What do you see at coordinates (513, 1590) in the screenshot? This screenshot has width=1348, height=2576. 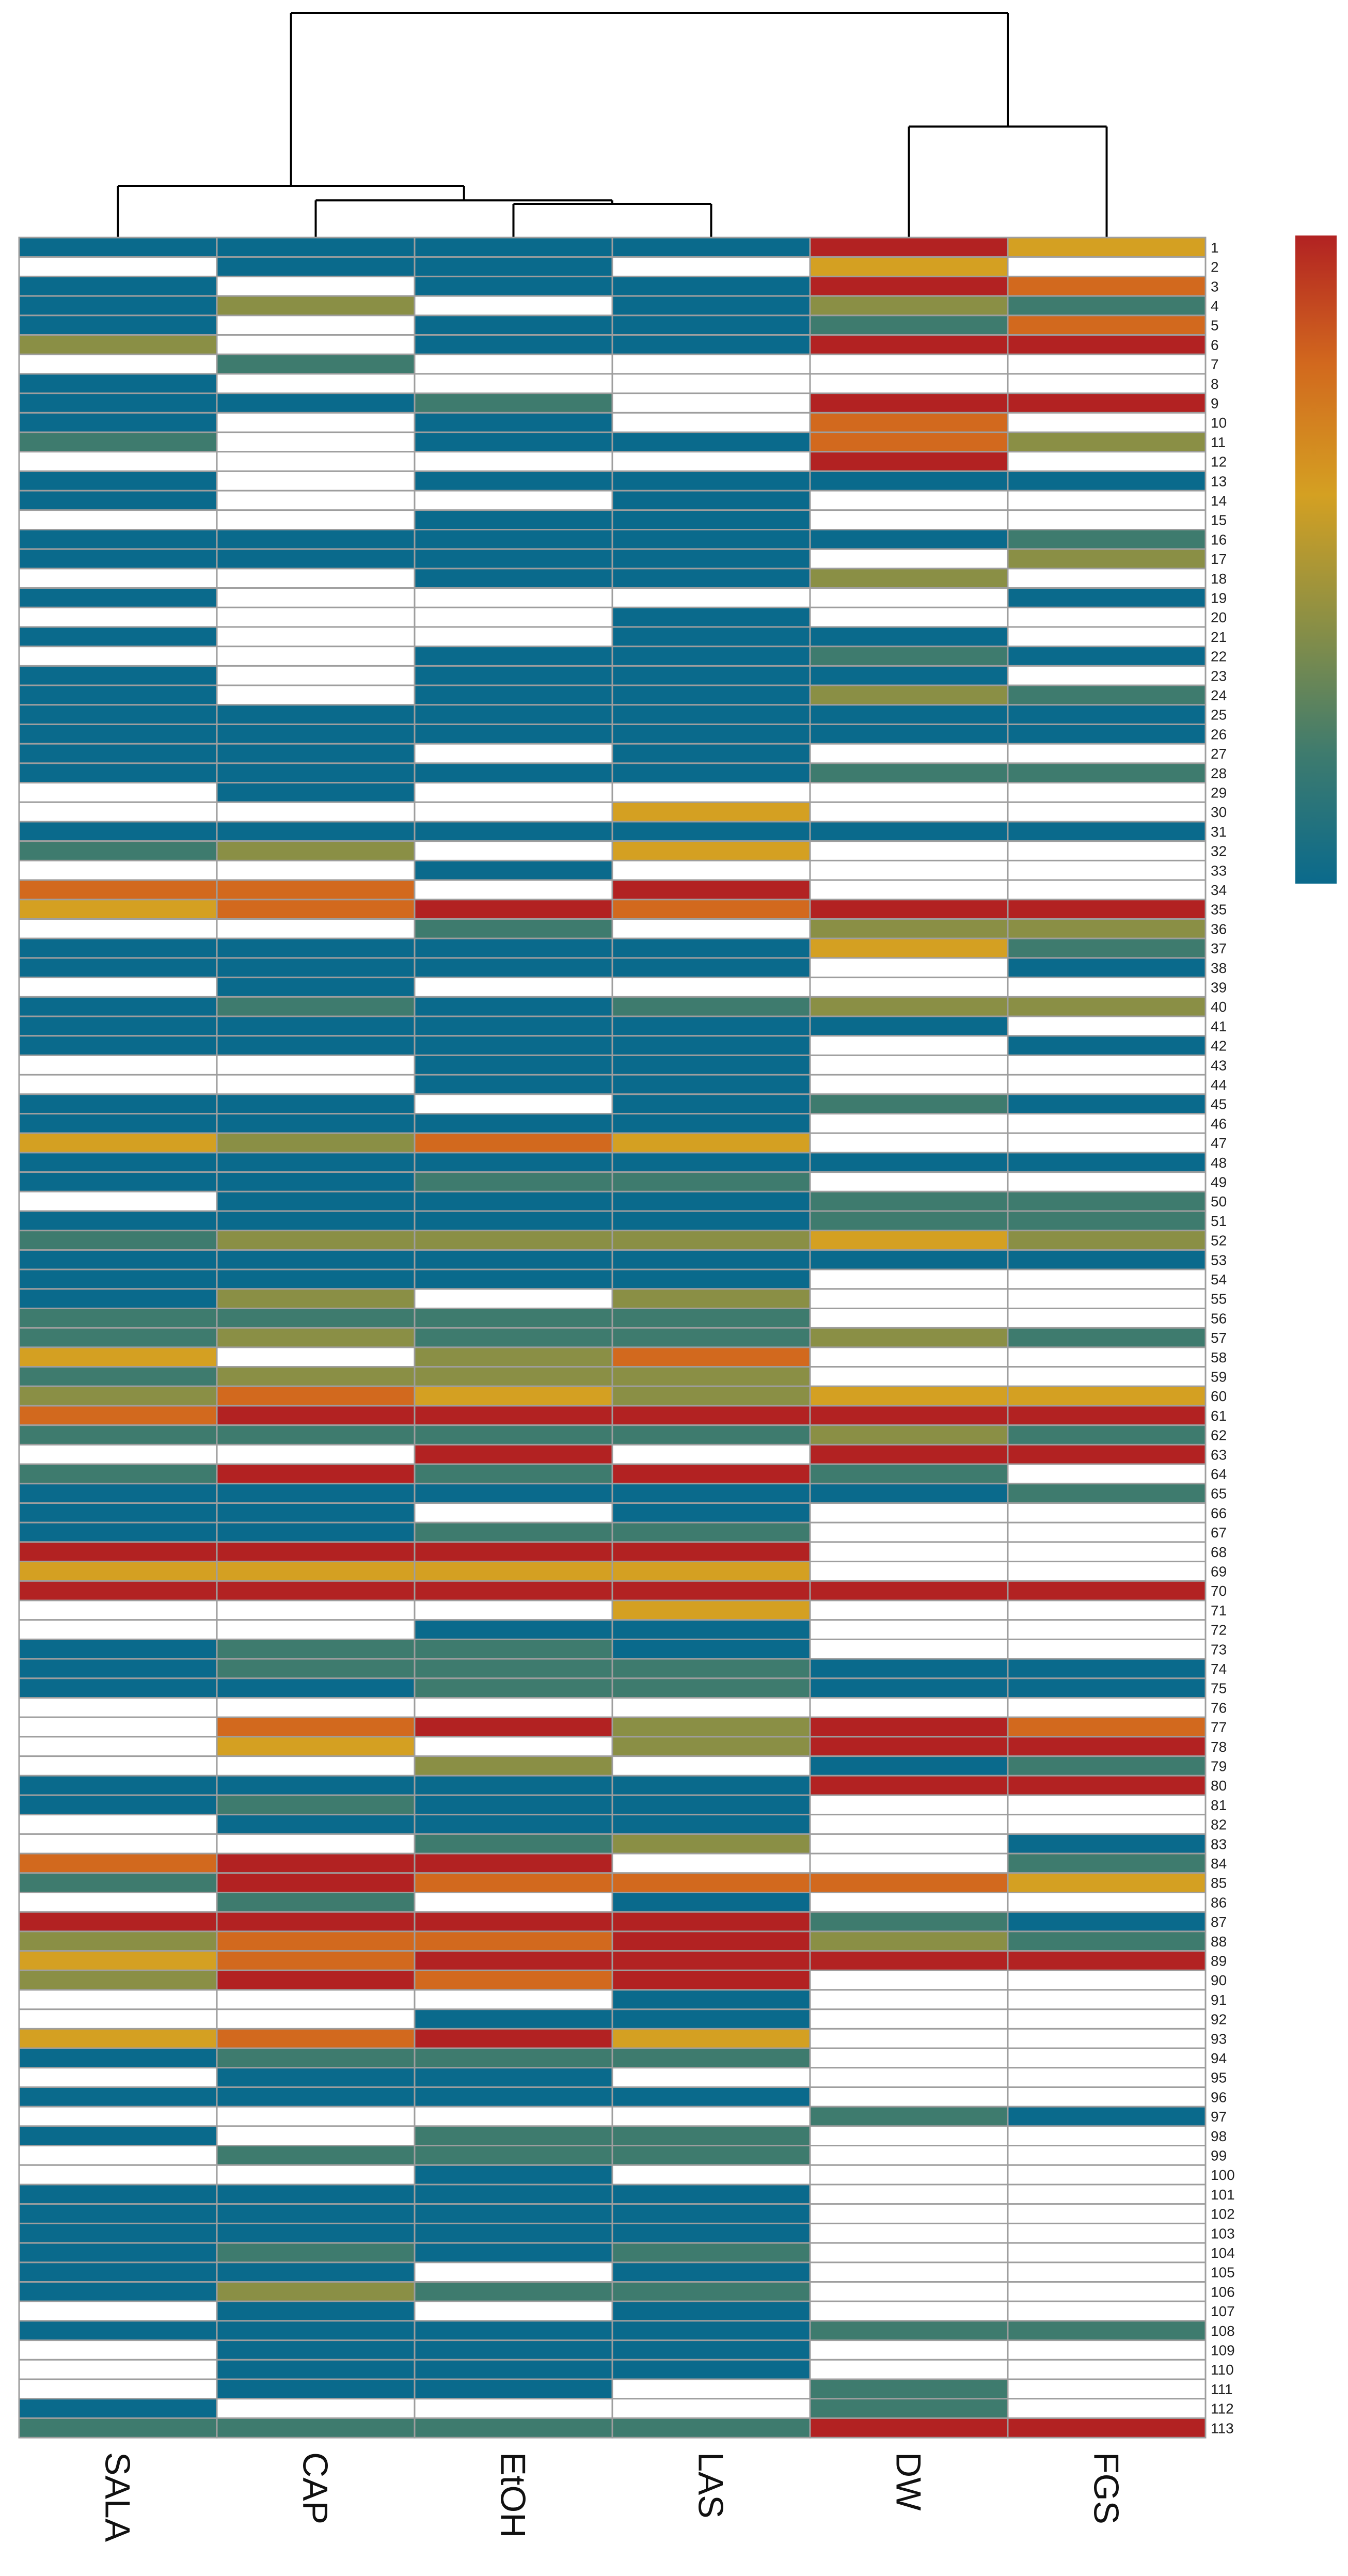 I see `heatmap-cell-r70-etoh` at bounding box center [513, 1590].